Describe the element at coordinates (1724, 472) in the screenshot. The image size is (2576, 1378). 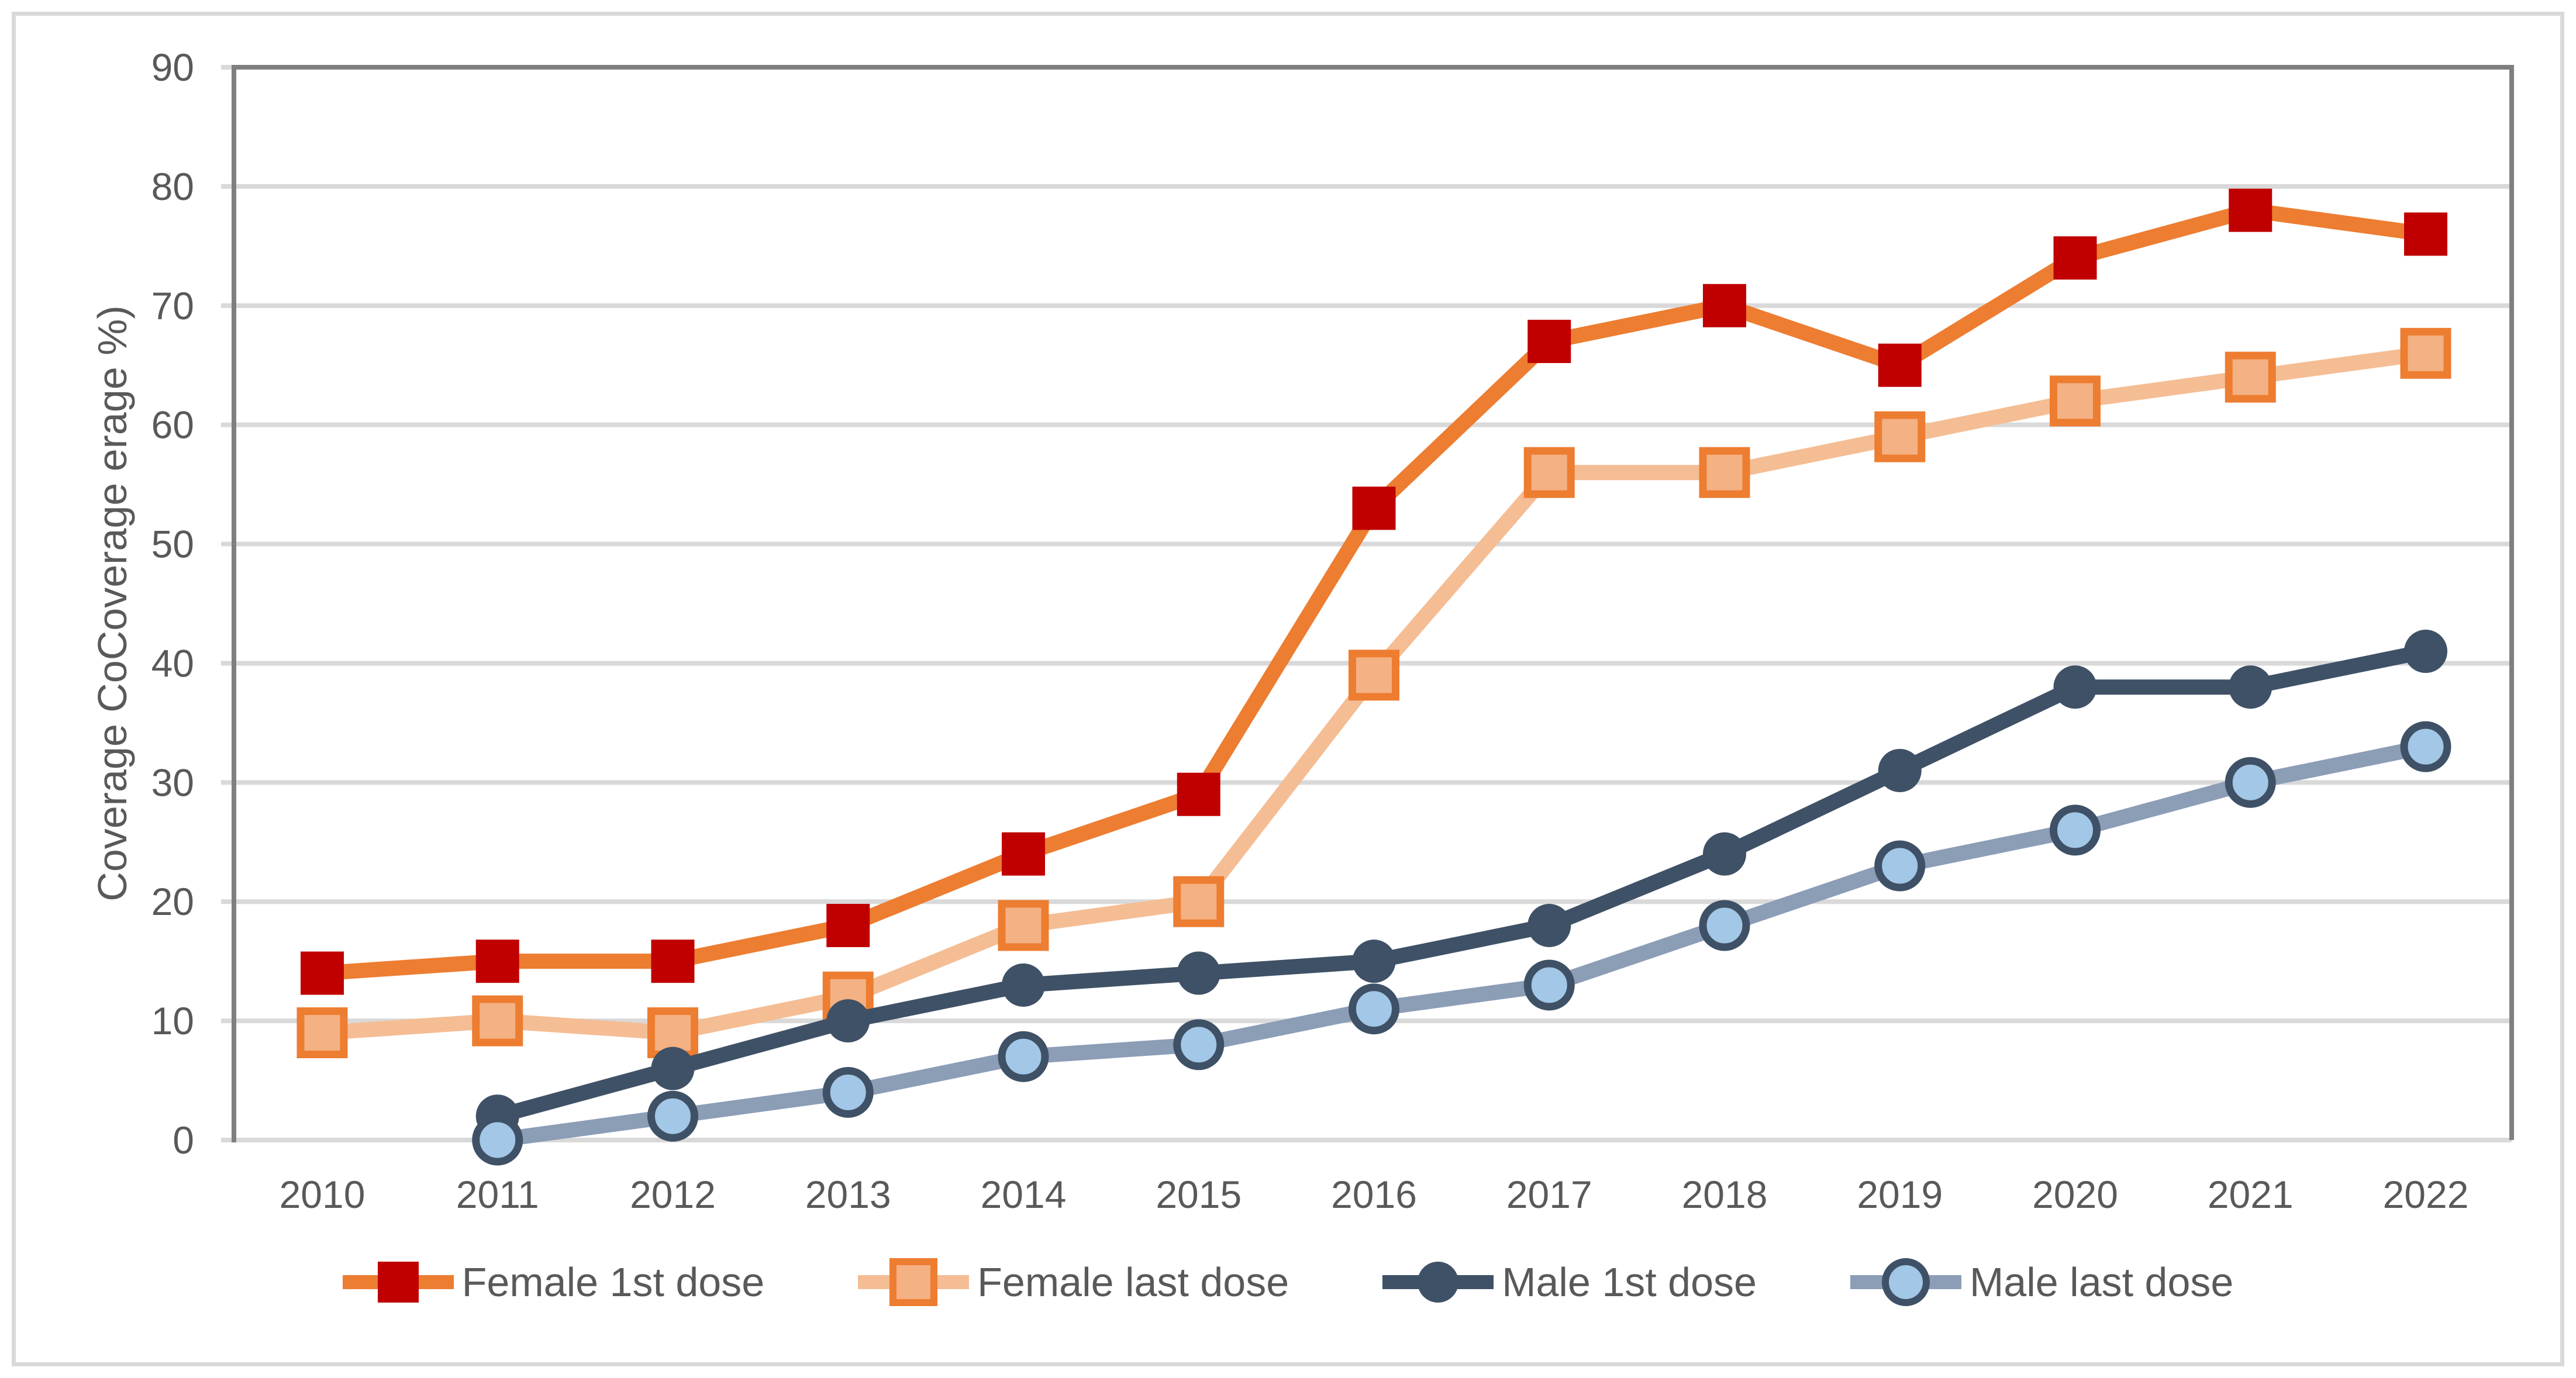
I see `point-female-last-dose-2018` at that location.